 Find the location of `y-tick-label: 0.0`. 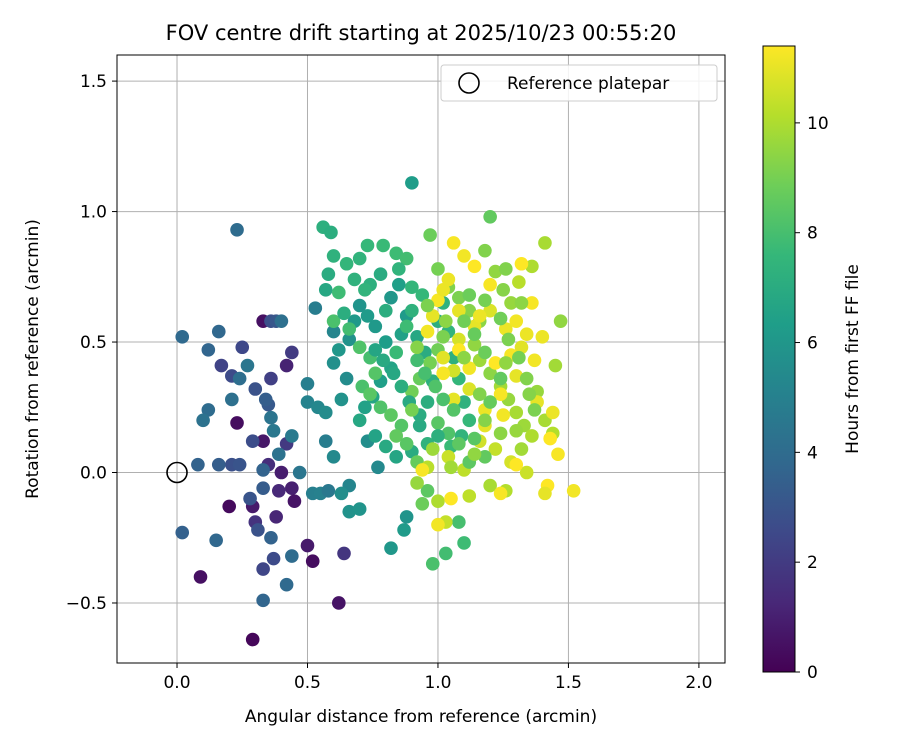

y-tick-label: 0.0 is located at coordinates (93, 474).